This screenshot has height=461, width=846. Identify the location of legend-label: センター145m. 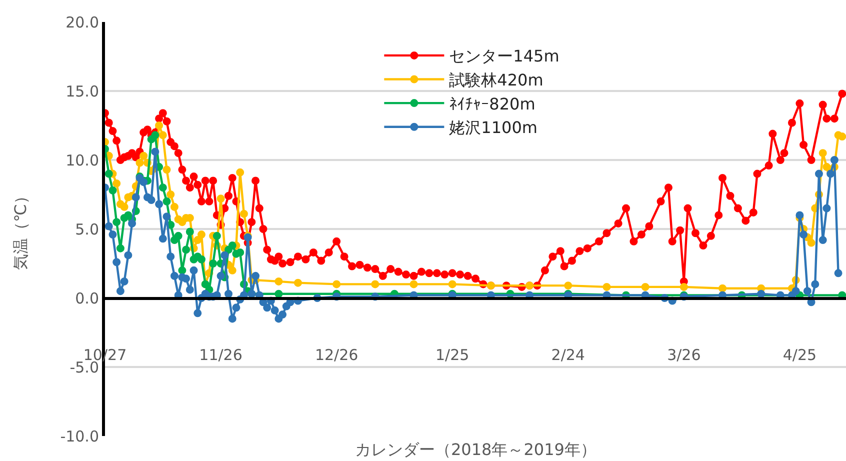
(504, 56).